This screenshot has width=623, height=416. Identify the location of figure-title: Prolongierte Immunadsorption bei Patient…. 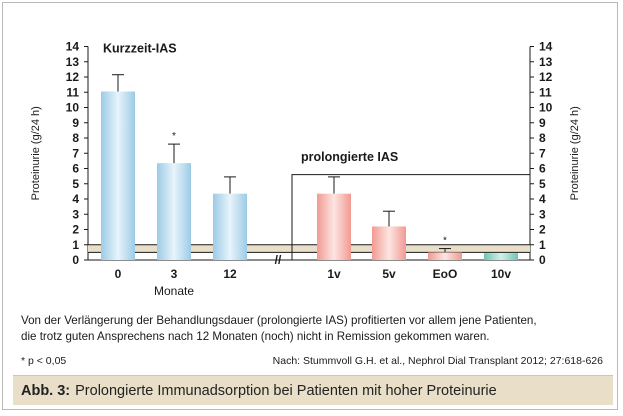
(286, 390).